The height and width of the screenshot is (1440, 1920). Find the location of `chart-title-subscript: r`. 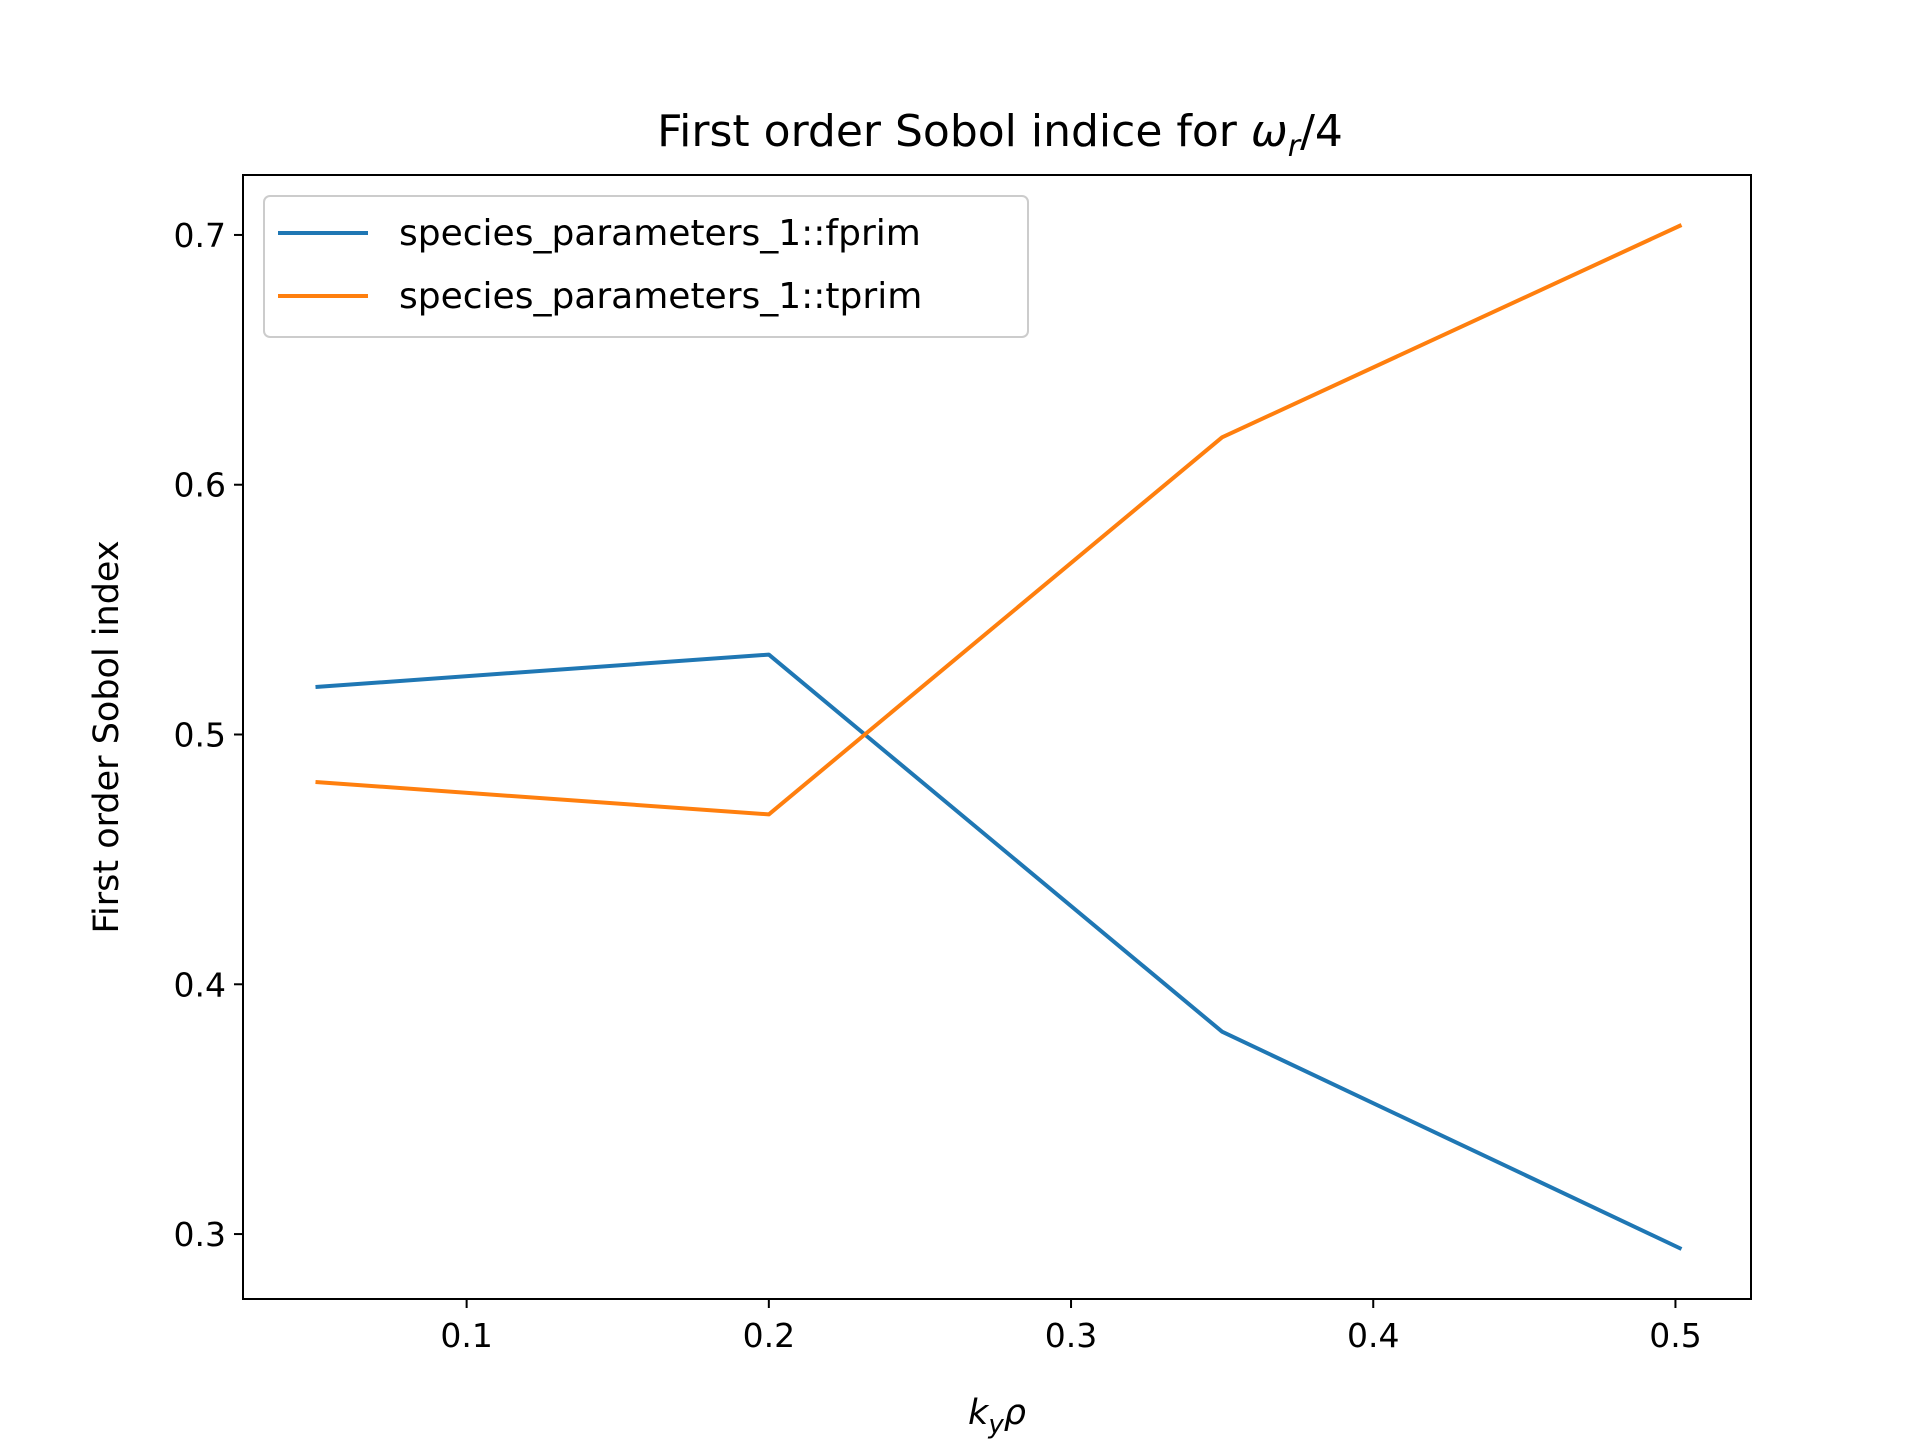

chart-title-subscript: r is located at coordinates (1295, 146).